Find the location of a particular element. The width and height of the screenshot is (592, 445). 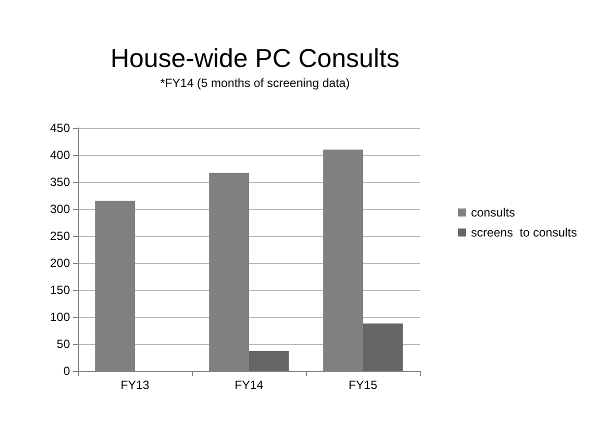

x-tick-label: FY13 is located at coordinates (135, 385).